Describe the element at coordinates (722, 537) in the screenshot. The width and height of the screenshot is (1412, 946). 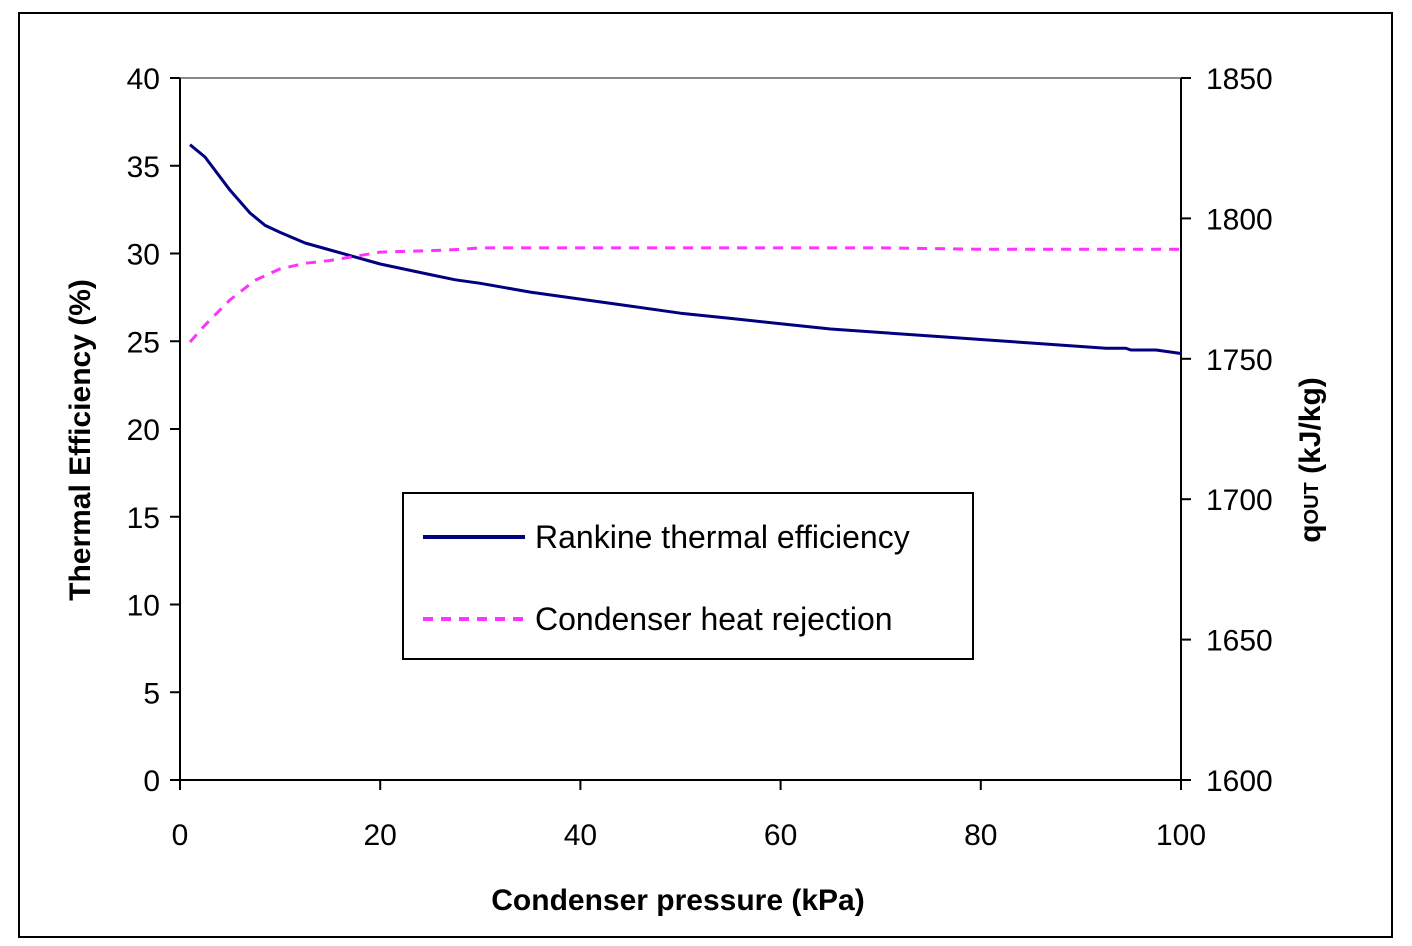
I see `legend-label-rankine: Rankine thermal efficiency` at that location.